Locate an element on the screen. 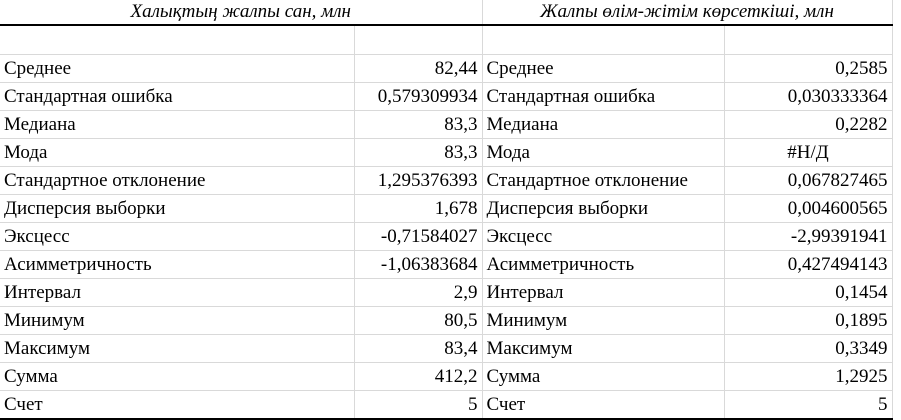 The height and width of the screenshot is (420, 901). value-b-cell: #Н/Д is located at coordinates (808, 152).